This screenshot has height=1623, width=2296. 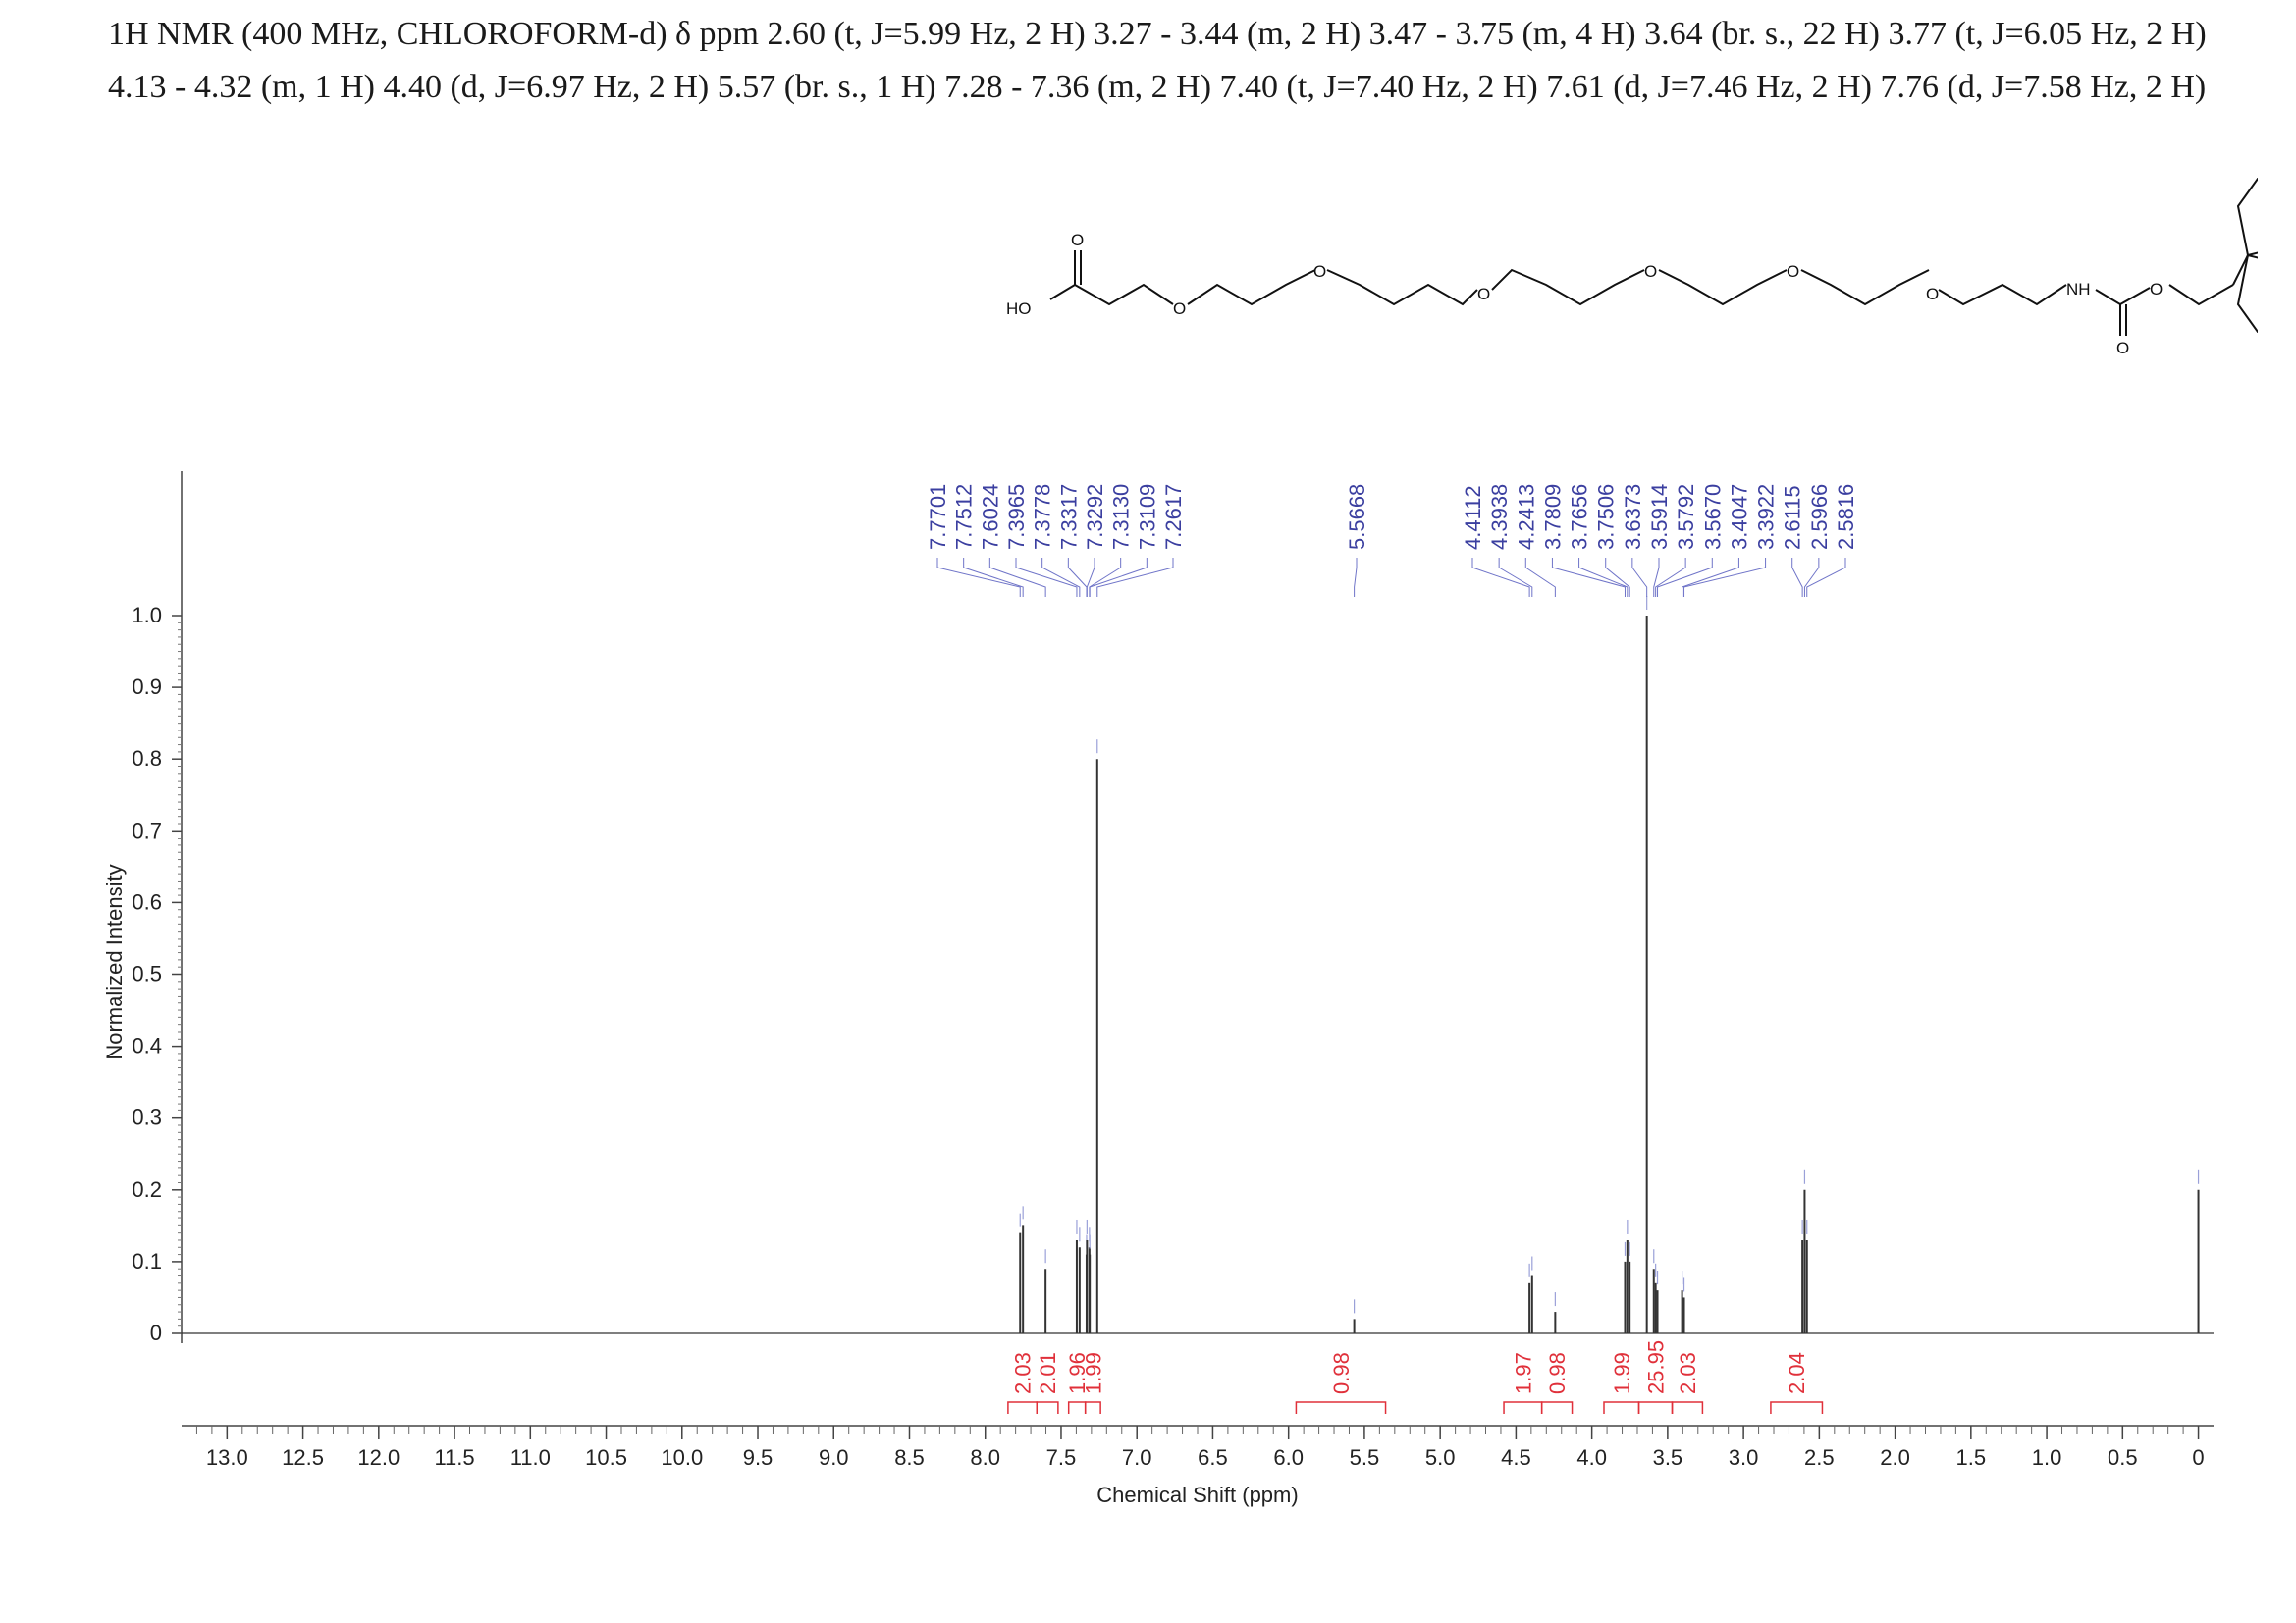 I want to click on peak-label: 7.3292, so click(x=1095, y=517).